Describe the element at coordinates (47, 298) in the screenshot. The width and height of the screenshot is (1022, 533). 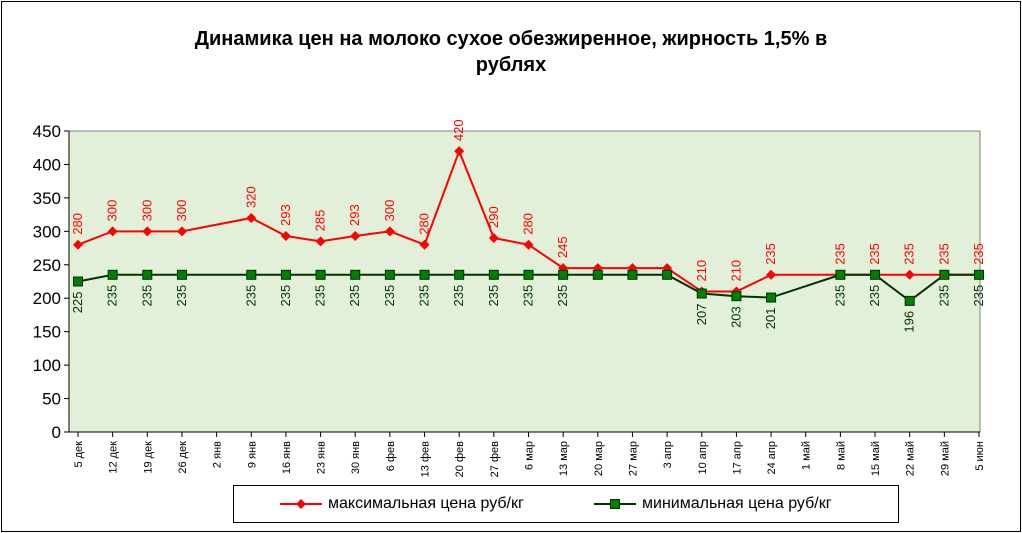
I see `y-tick-label: 200` at that location.